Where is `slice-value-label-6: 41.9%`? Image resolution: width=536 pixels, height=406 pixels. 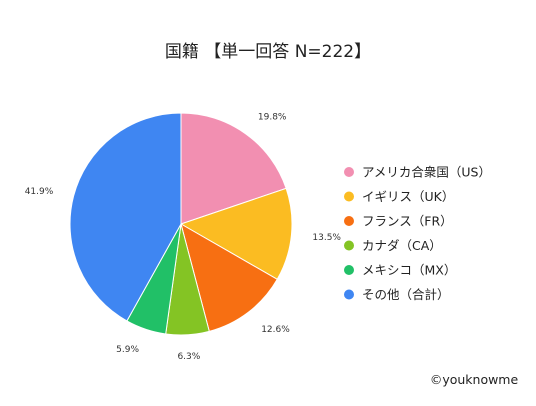 slice-value-label-6: 41.9% is located at coordinates (39, 192).